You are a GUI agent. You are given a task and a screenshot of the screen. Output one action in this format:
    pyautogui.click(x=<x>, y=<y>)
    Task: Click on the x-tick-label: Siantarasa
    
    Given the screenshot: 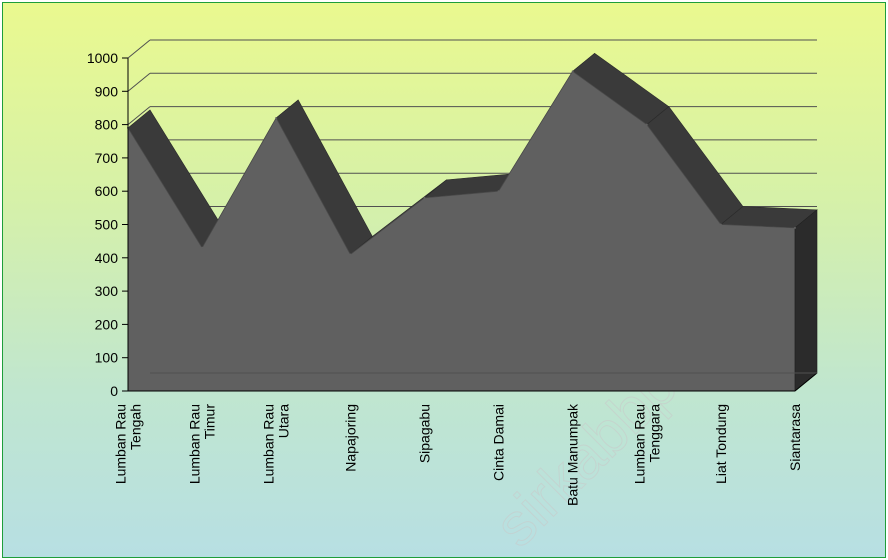 What is the action you would take?
    pyautogui.click(x=795, y=437)
    